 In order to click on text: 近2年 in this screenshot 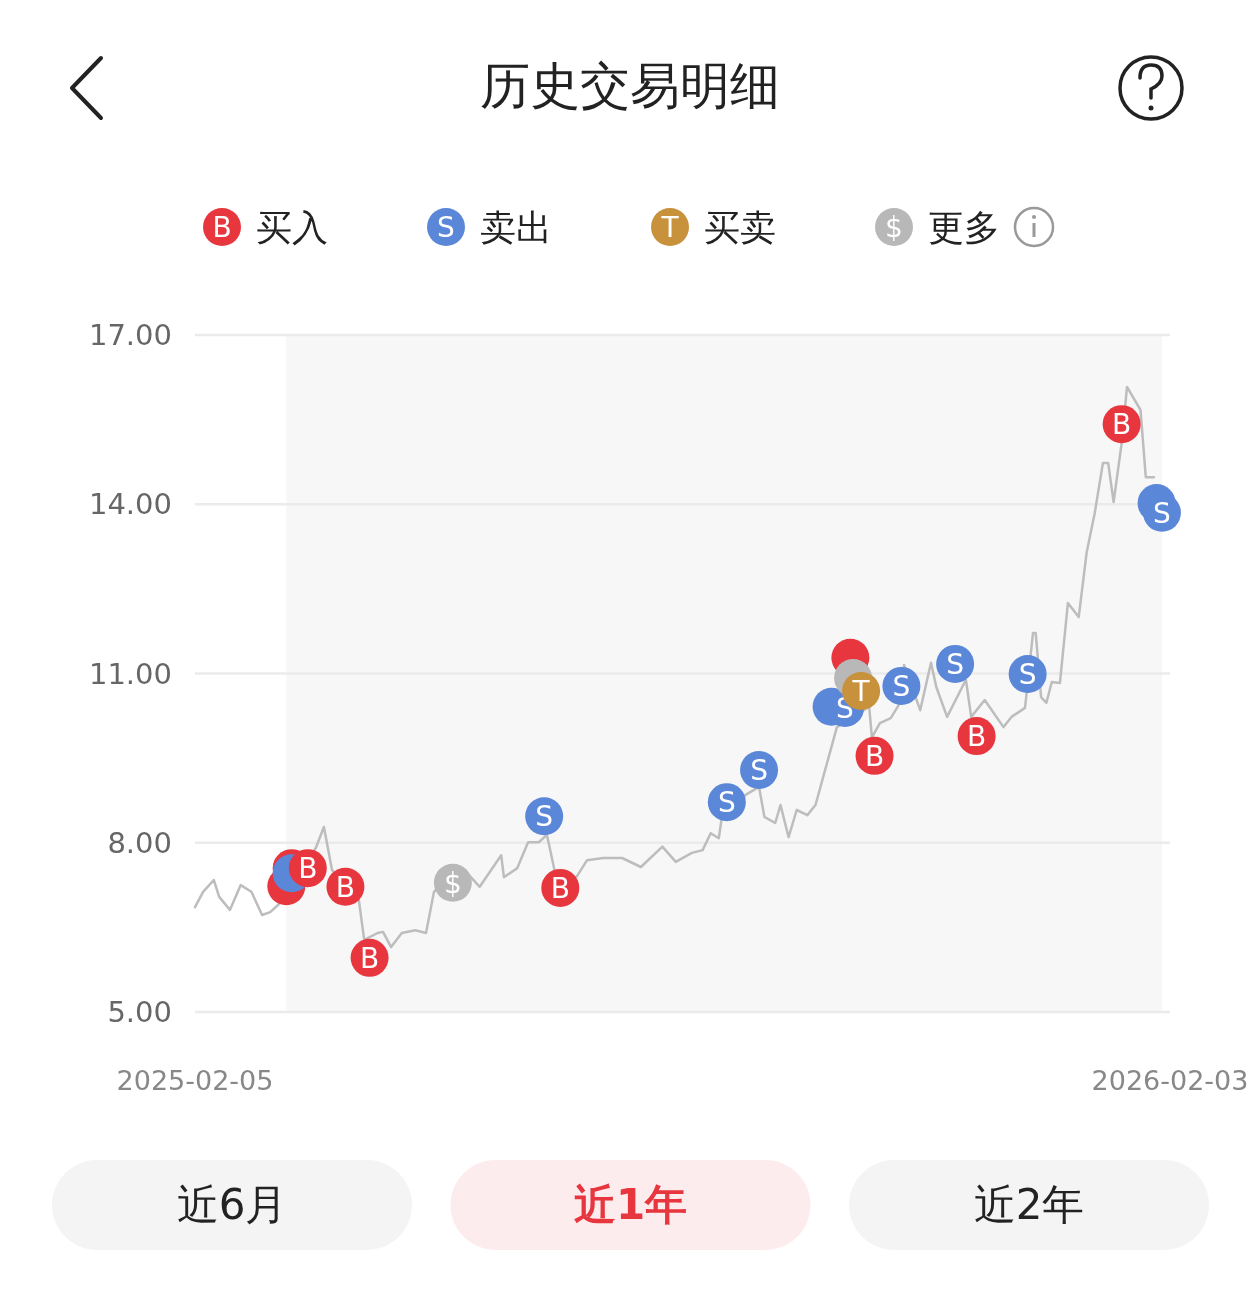, I will do `click(1029, 1204)`.